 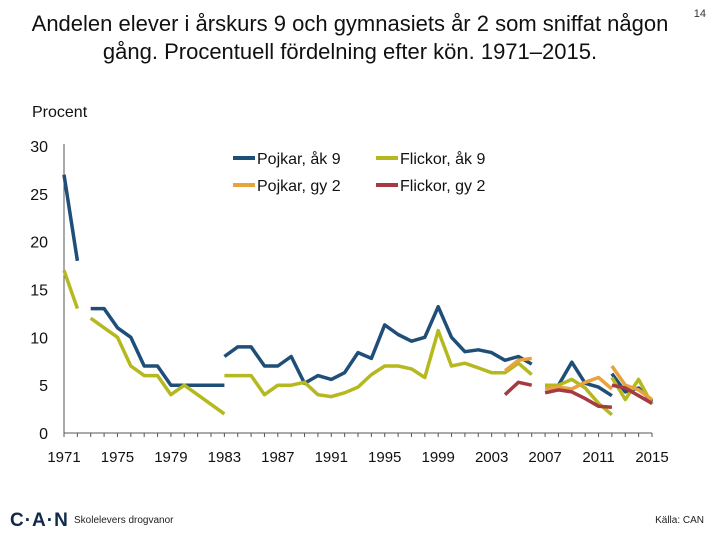 I want to click on y-tick-label: 0, so click(x=43, y=434).